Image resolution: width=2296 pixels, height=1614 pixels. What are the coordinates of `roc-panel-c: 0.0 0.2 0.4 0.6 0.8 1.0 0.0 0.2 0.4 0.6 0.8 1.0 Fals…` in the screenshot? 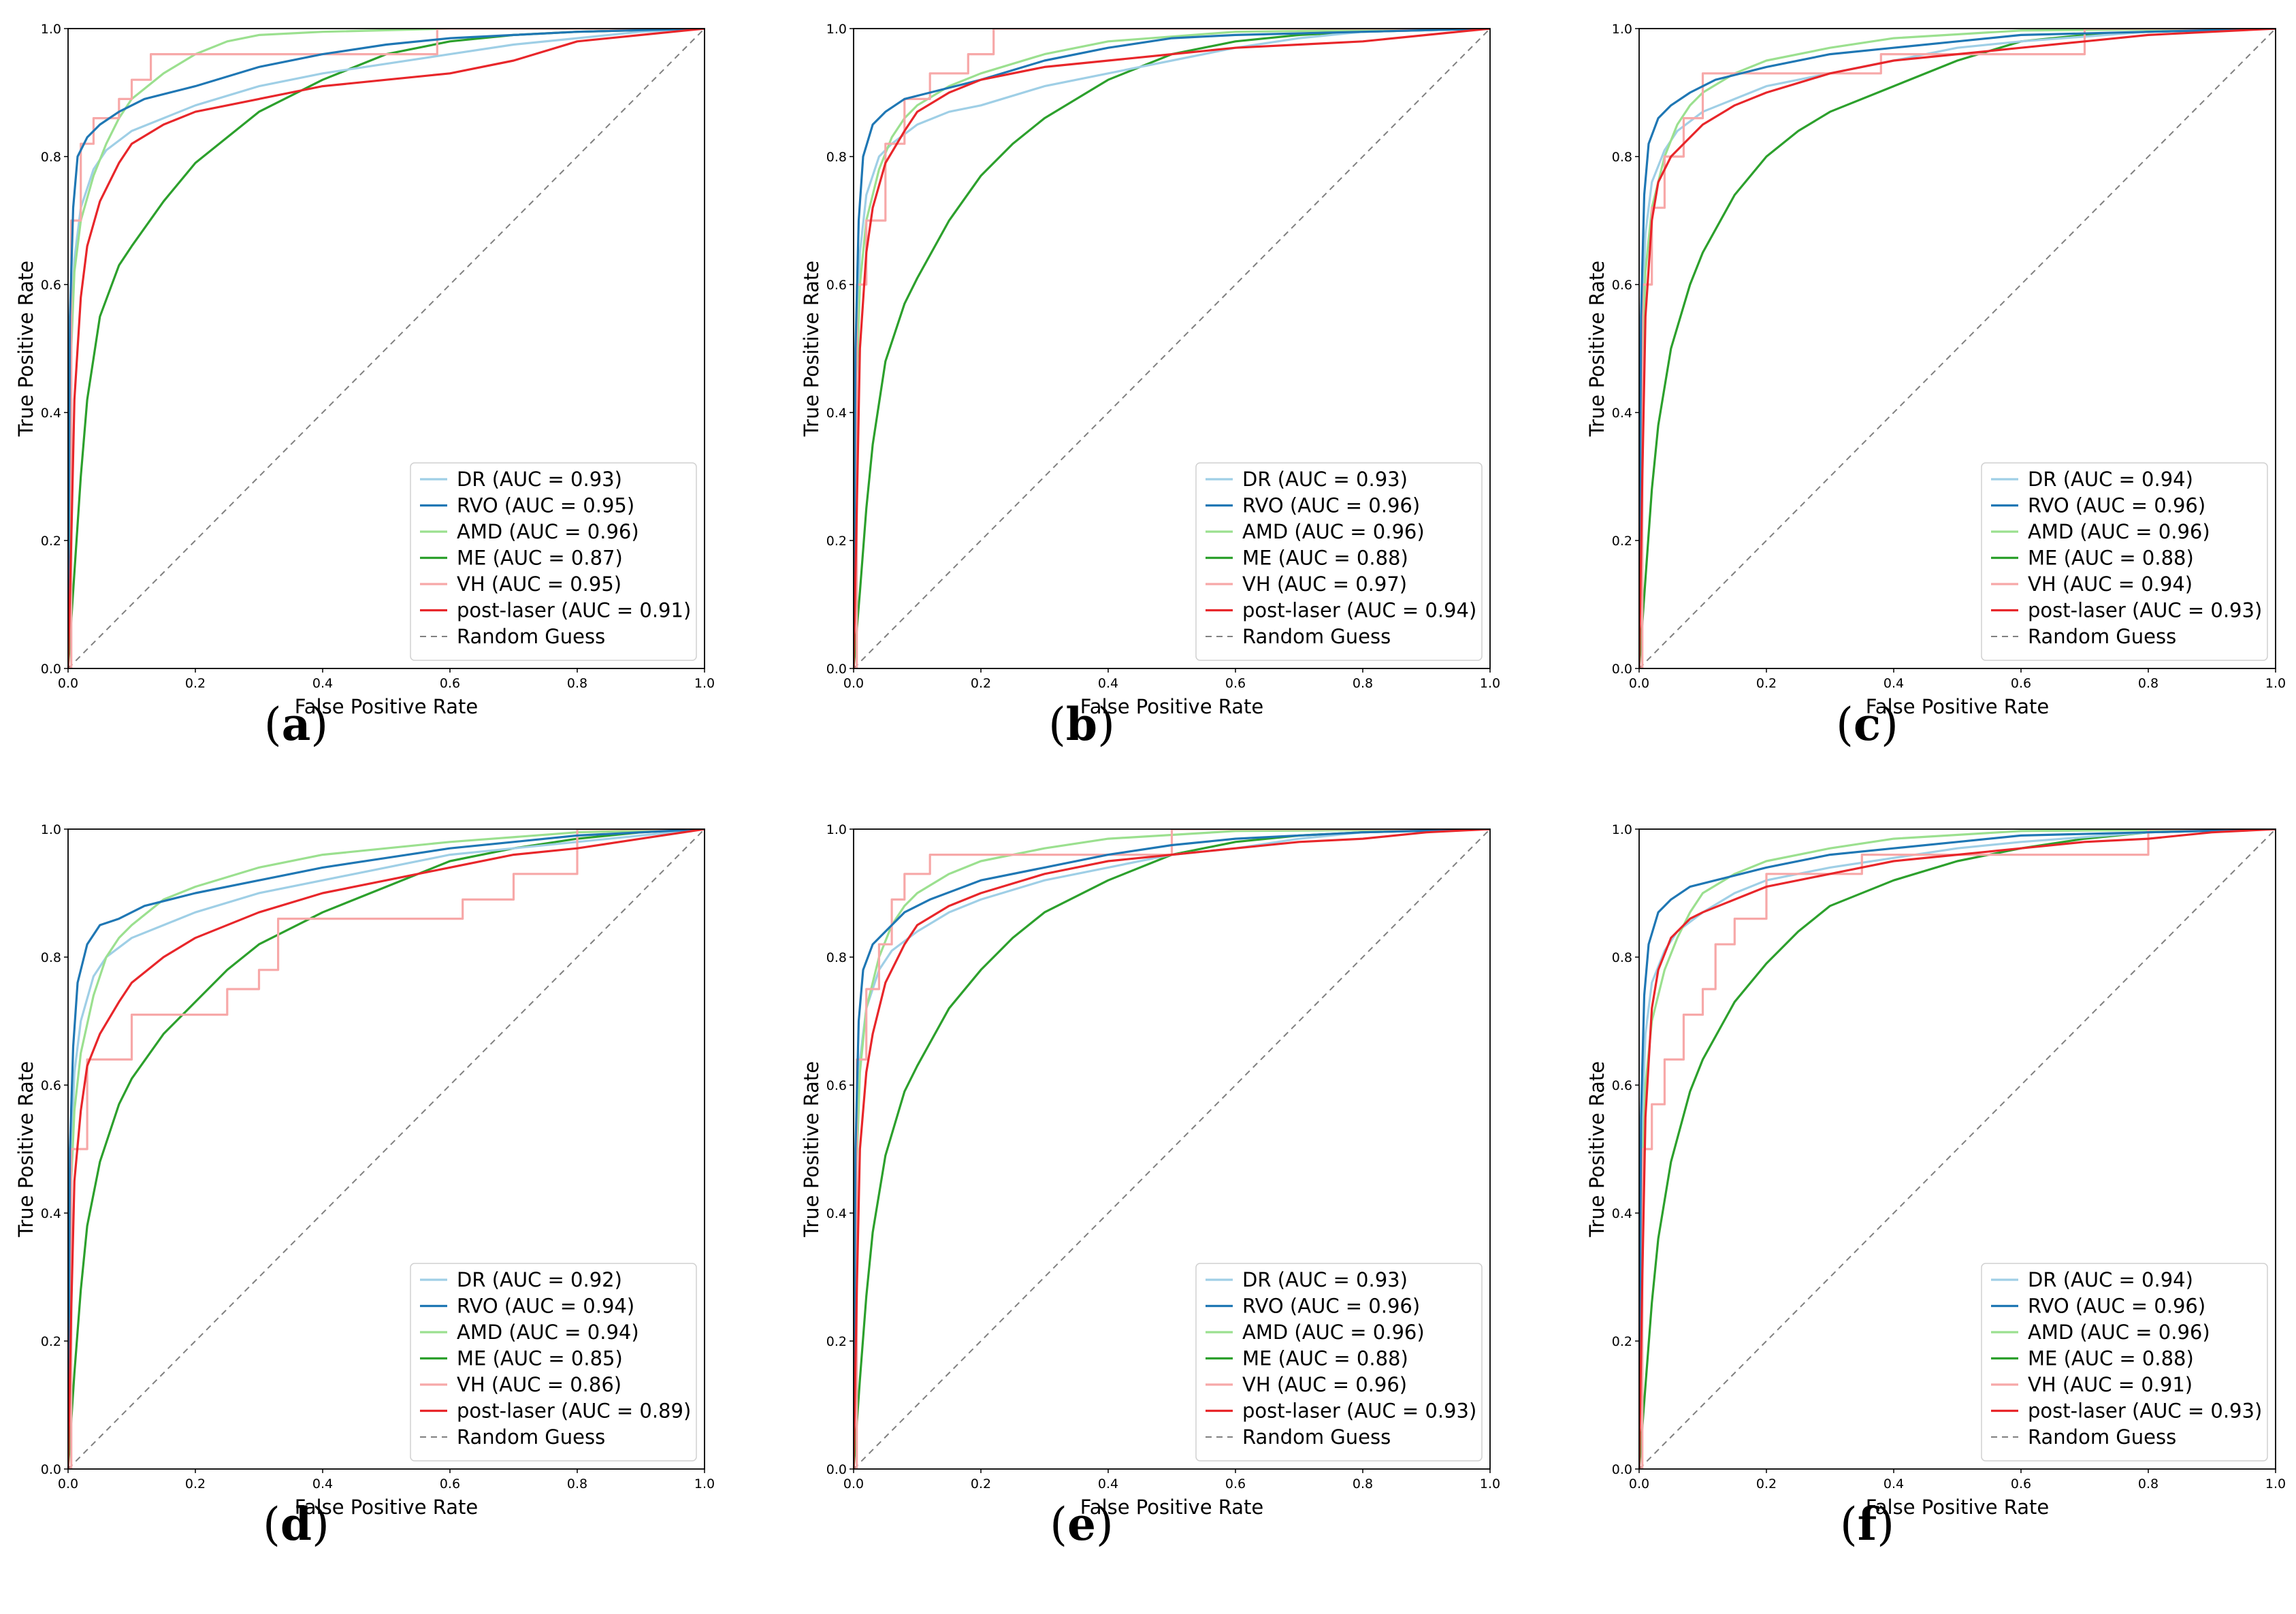 It's located at (1935, 370).